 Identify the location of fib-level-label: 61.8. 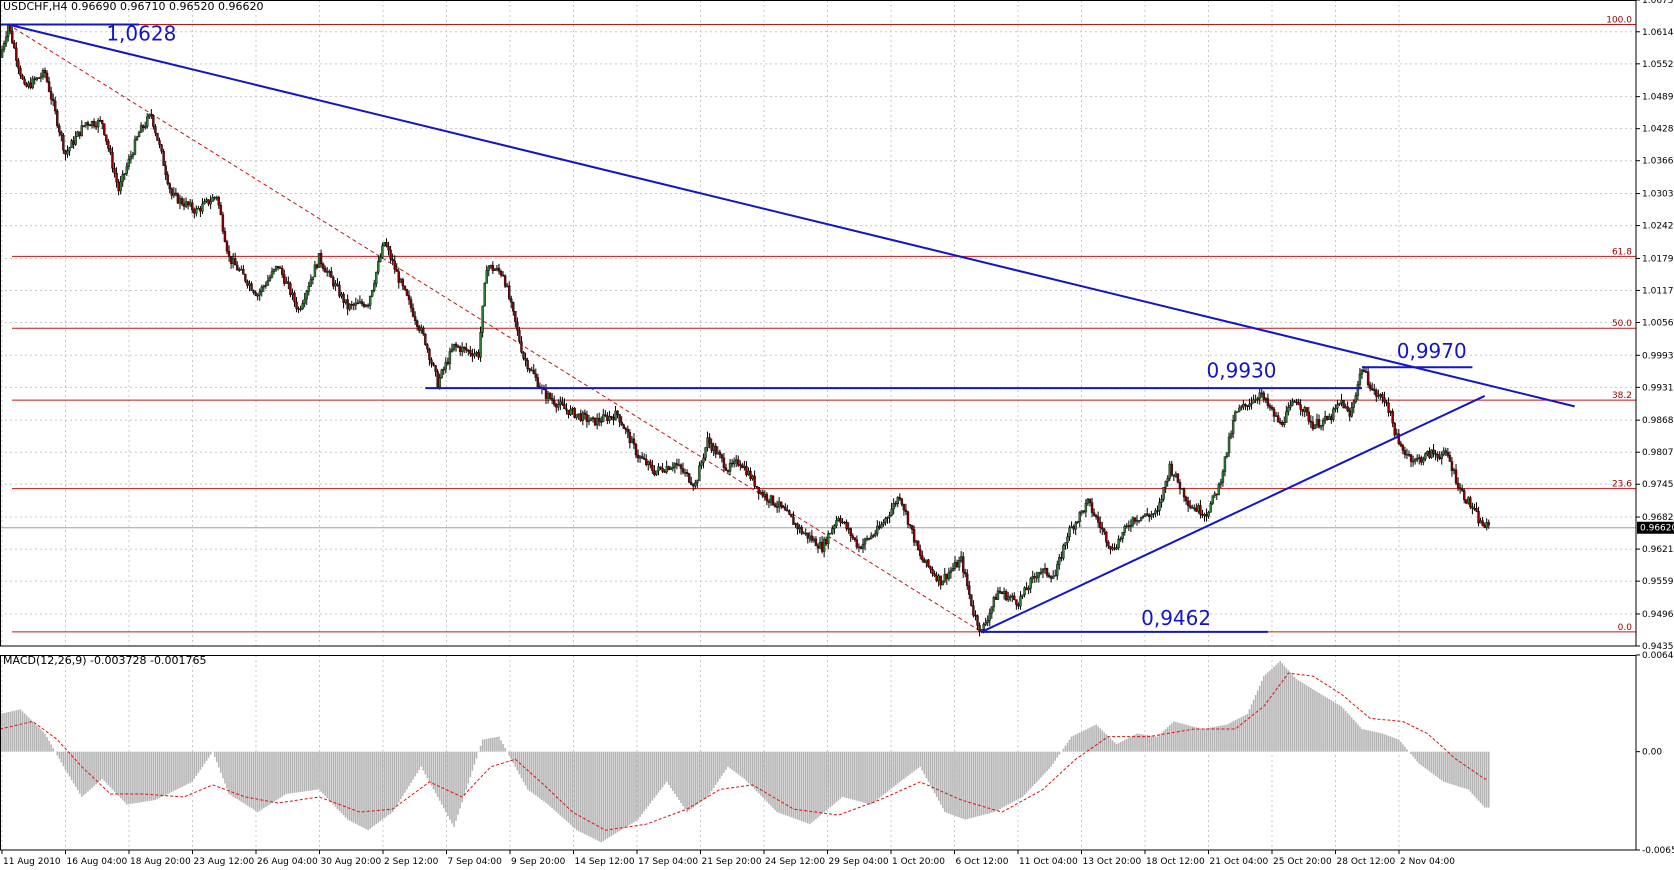
(1622, 252).